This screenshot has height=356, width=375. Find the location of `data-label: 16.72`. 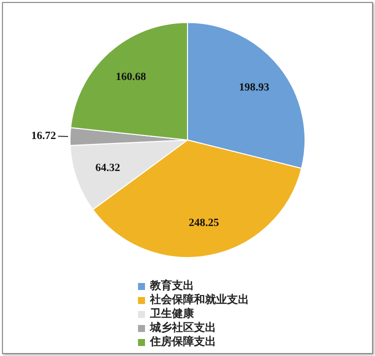

data-label: 16.72 is located at coordinates (44, 136).